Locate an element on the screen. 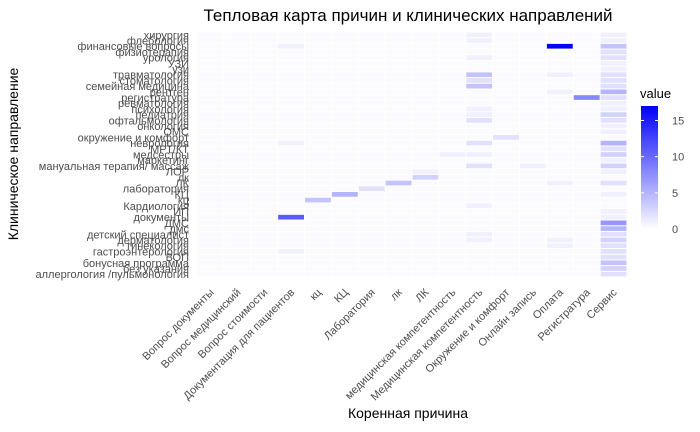 This screenshot has height=432, width=700. legend-ticks: 0 5 10 15 is located at coordinates (662, 175).